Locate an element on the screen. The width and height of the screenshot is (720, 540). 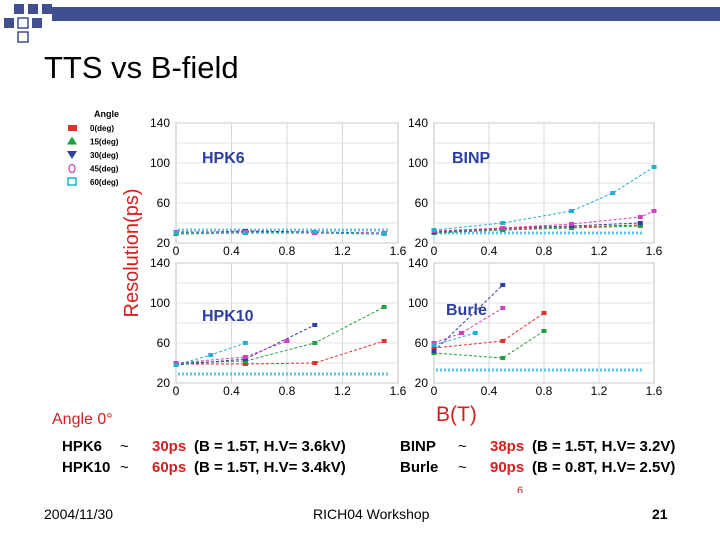
x-axis-label: B(T) is located at coordinates (456, 414).